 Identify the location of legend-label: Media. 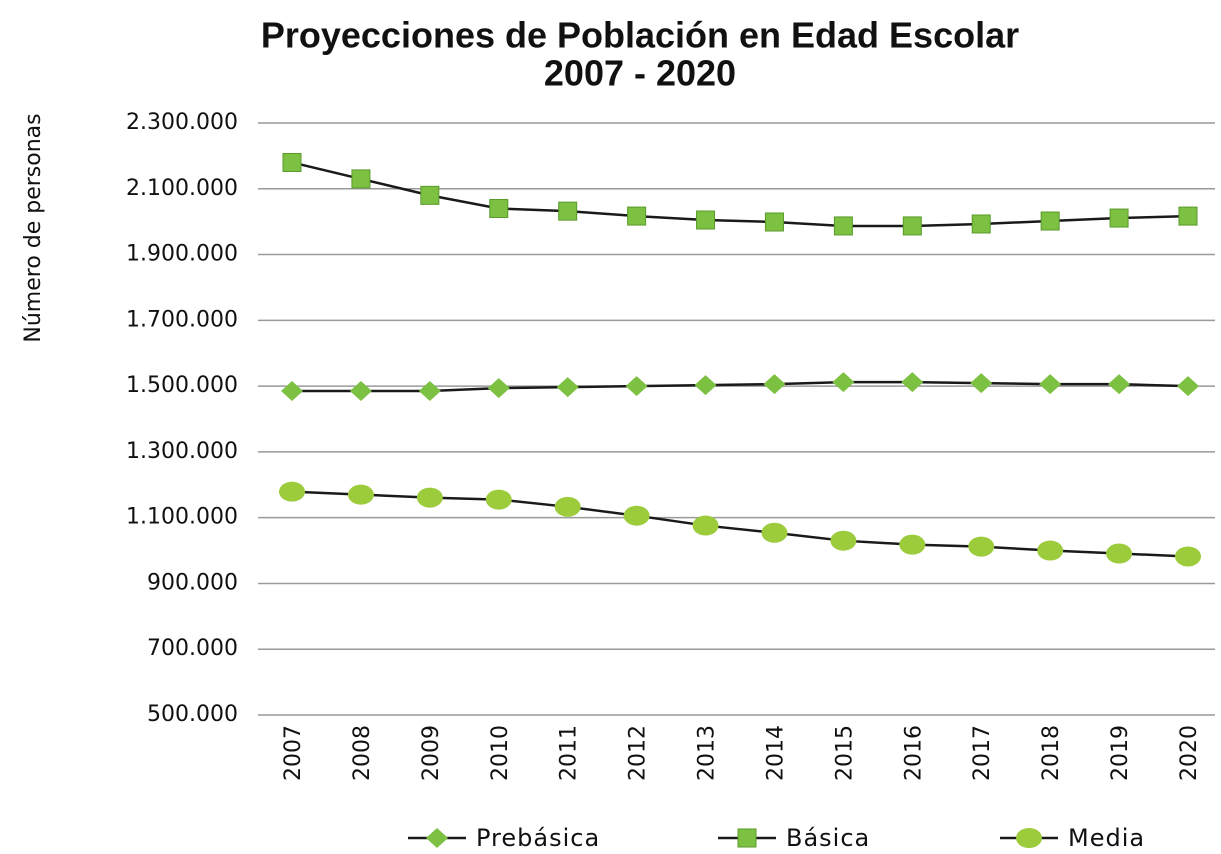
(1106, 838).